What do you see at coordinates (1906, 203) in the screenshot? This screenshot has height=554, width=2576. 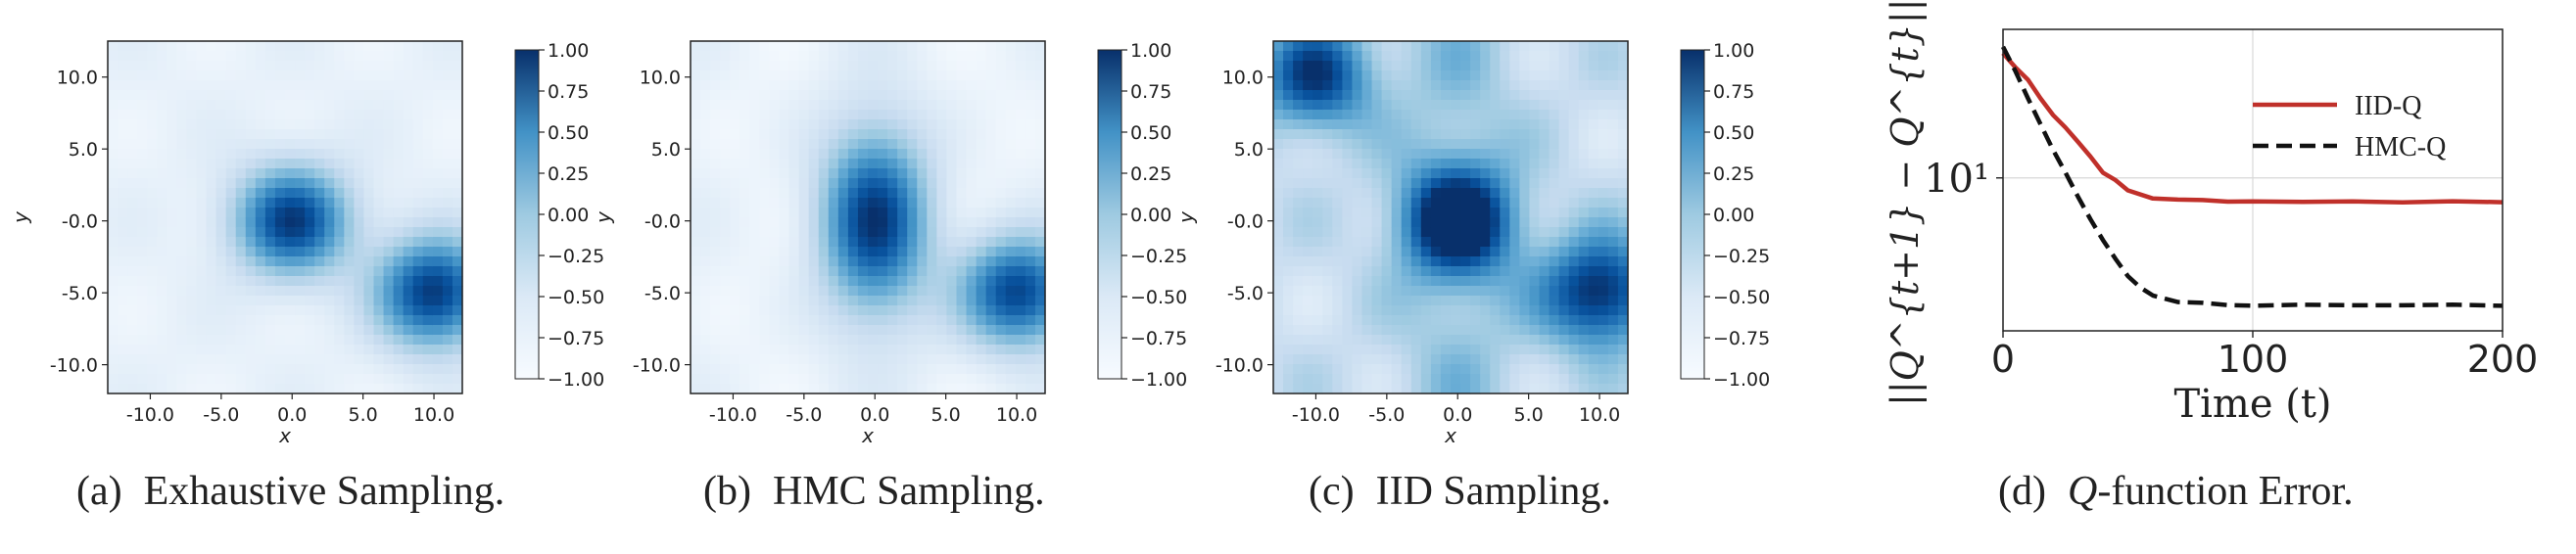 I see `y-axis-label: ||Q^{t+1} − Q^{t}||_F` at bounding box center [1906, 203].